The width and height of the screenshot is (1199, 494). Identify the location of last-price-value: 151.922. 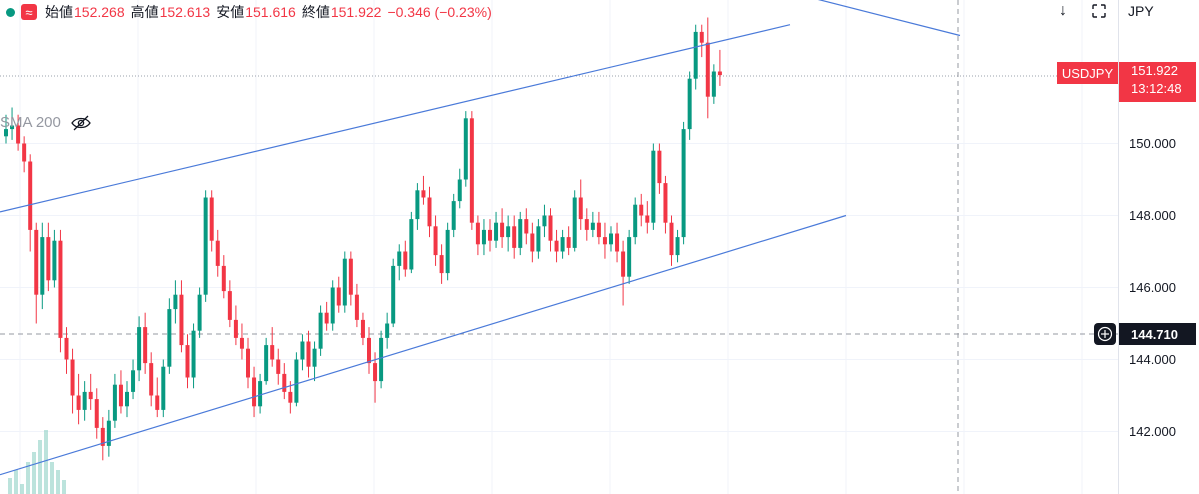
(1154, 70).